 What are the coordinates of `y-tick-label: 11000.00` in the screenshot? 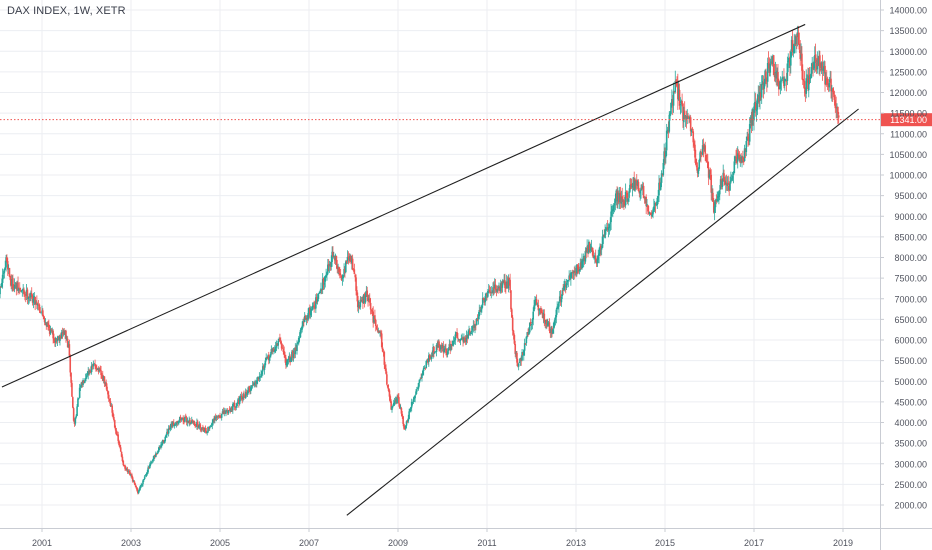 It's located at (908, 134).